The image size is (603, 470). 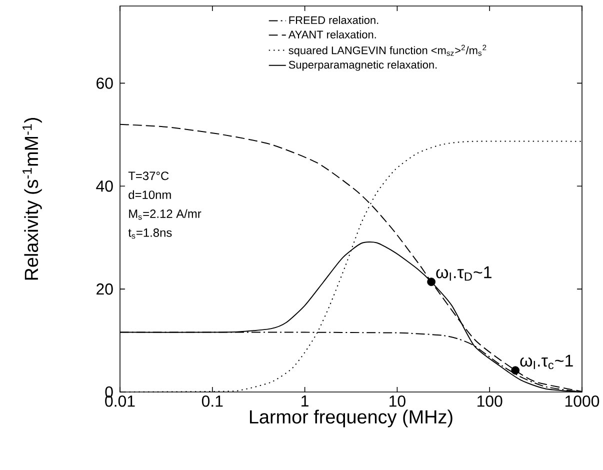 I want to click on annotation: M$_{s}$=2.12 A/mr, so click(x=165, y=214).